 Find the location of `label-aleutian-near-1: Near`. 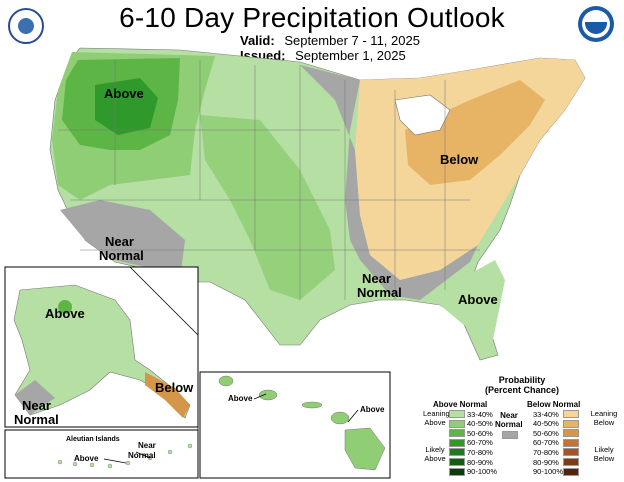

label-aleutian-near-1: Near is located at coordinates (147, 445).